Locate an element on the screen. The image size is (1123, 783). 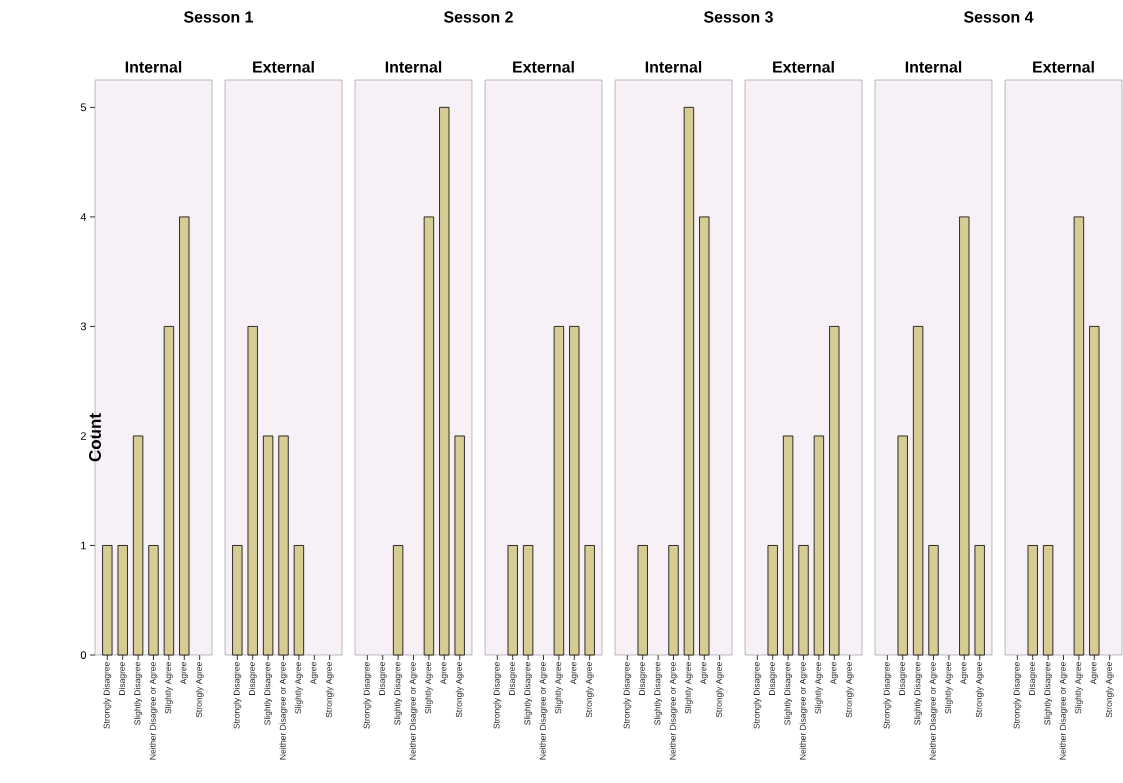
y-tick-label: 2 is located at coordinates (83, 436).